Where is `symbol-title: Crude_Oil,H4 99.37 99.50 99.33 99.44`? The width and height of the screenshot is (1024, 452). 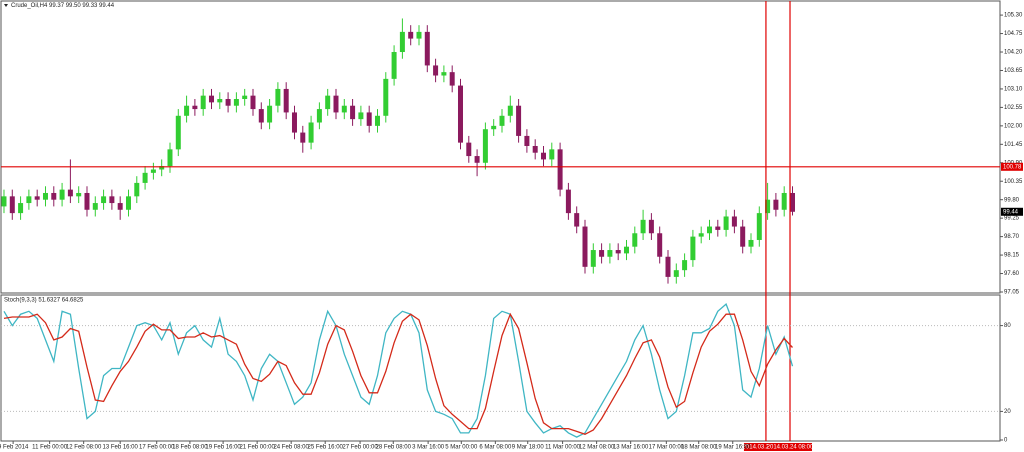 symbol-title: Crude_Oil,H4 99.37 99.50 99.33 99.44 is located at coordinates (63, 6).